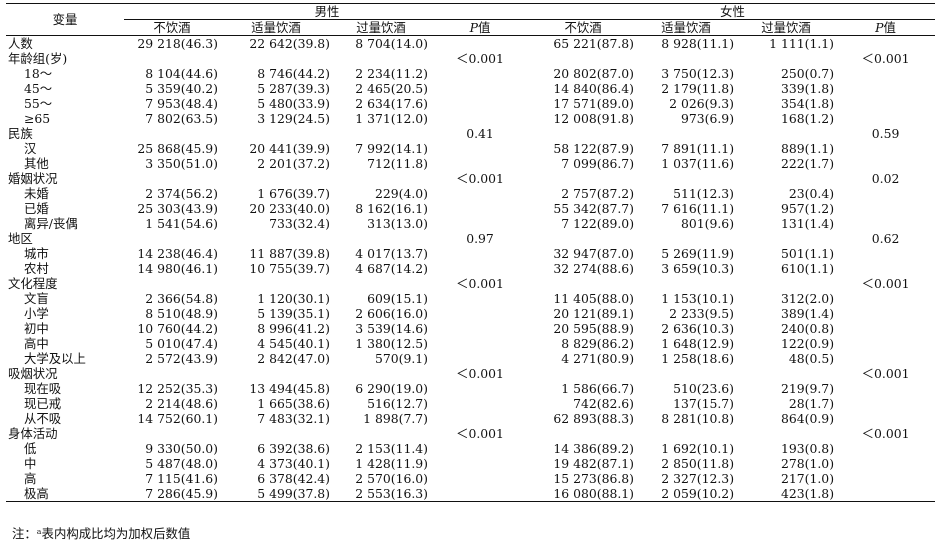 This screenshot has height=546, width=941. I want to click on row-label: 小学, so click(36, 313).